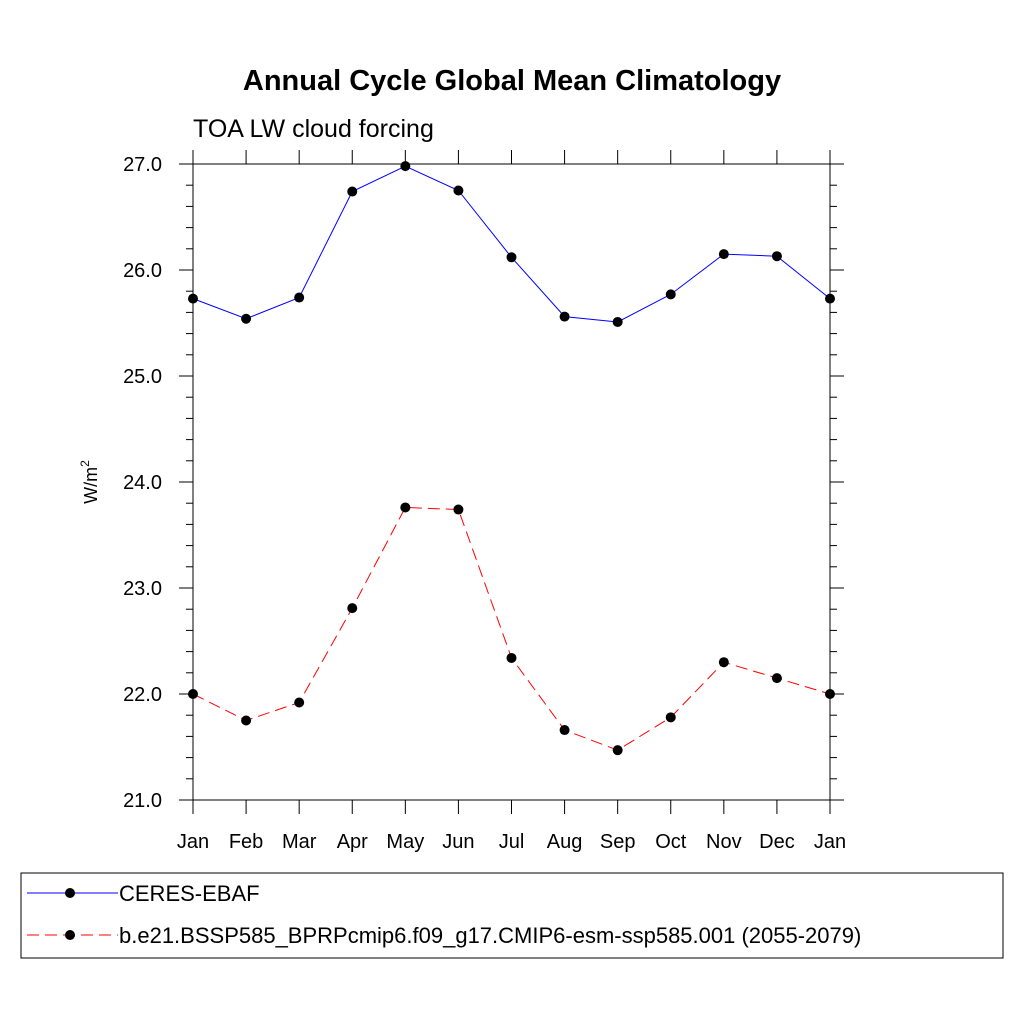 The height and width of the screenshot is (1024, 1024). Describe the element at coordinates (299, 842) in the screenshot. I see `x-tick-label: Mar` at that location.